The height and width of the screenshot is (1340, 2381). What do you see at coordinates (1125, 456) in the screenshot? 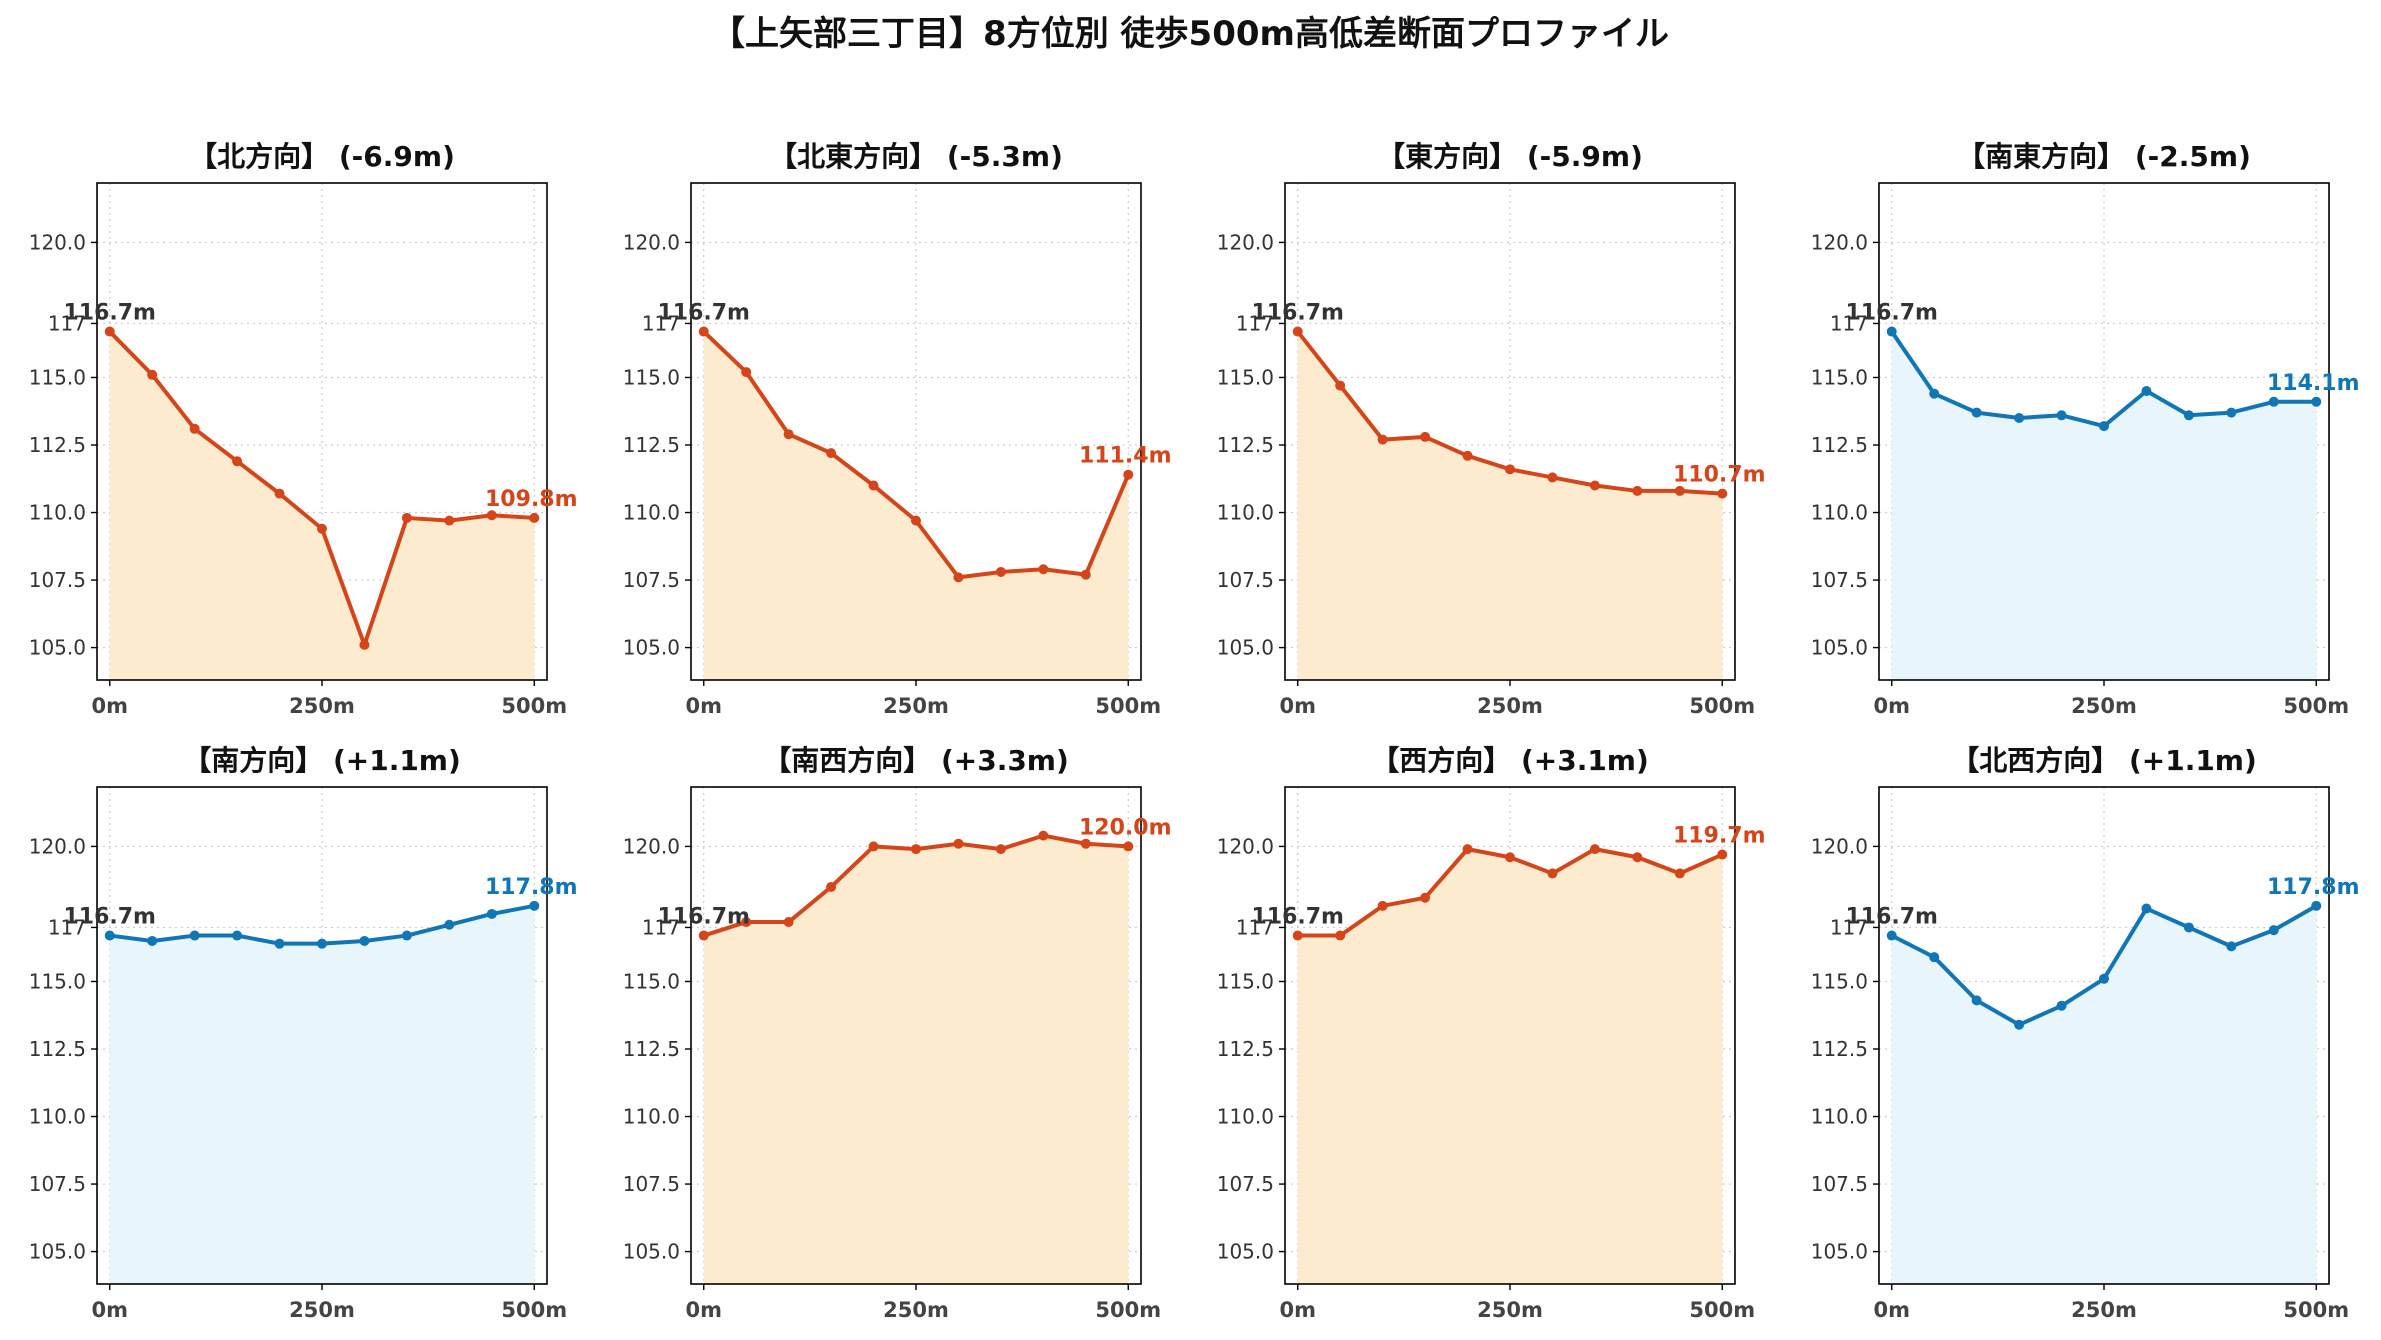
I see `end-value-label: 111.4m` at bounding box center [1125, 456].